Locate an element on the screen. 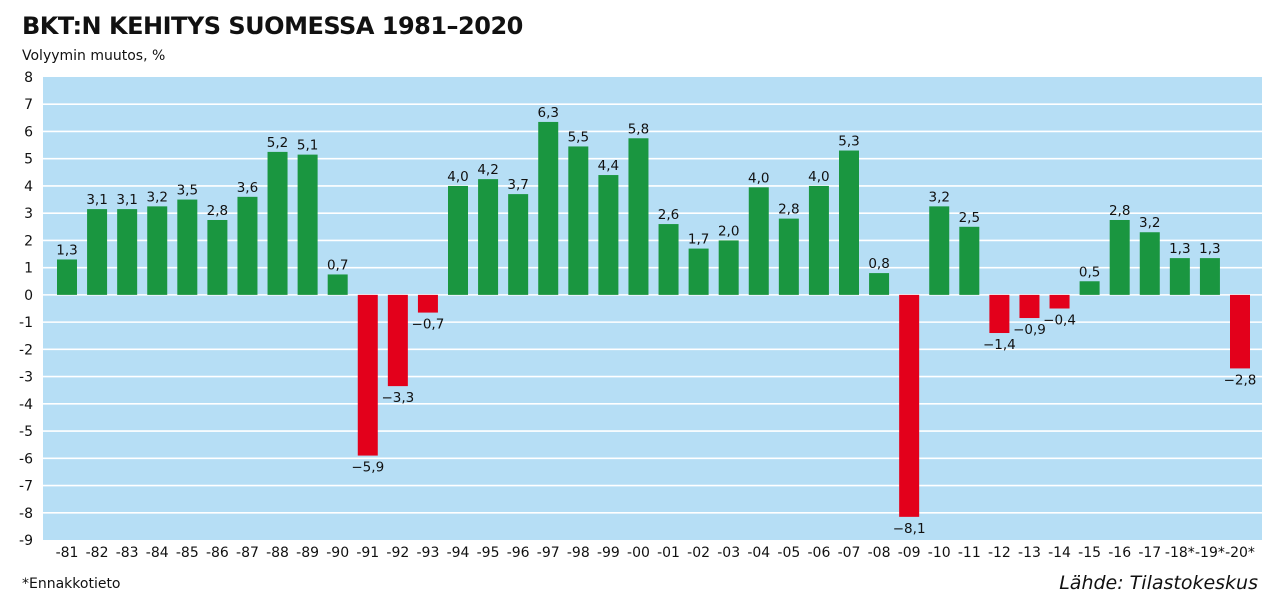 This screenshot has height=614, width=1280. bar-value-label: 5,2 is located at coordinates (277, 143).